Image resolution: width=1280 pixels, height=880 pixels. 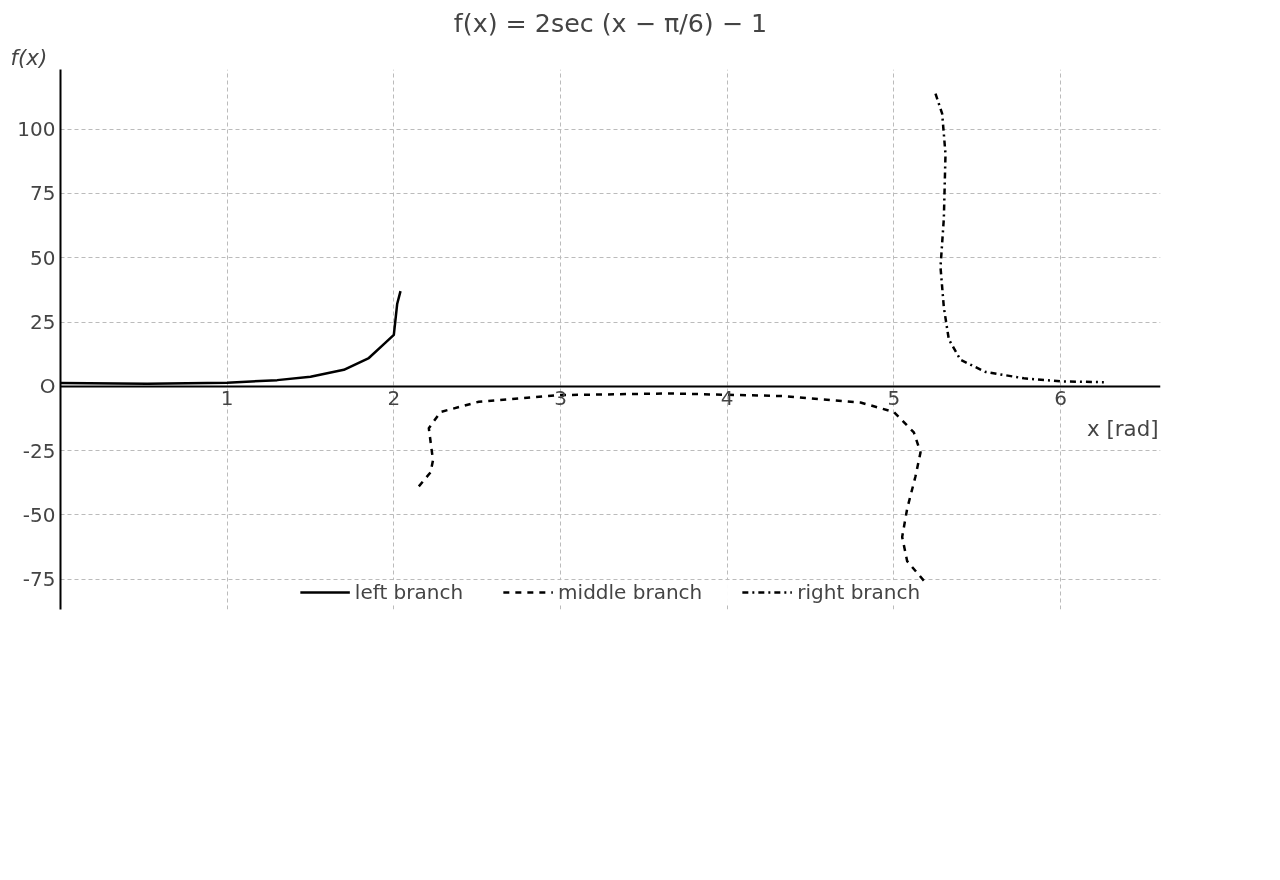 I want to click on chart-title: f(x) = 2sec (x − π/6) − 1, so click(x=610, y=22).